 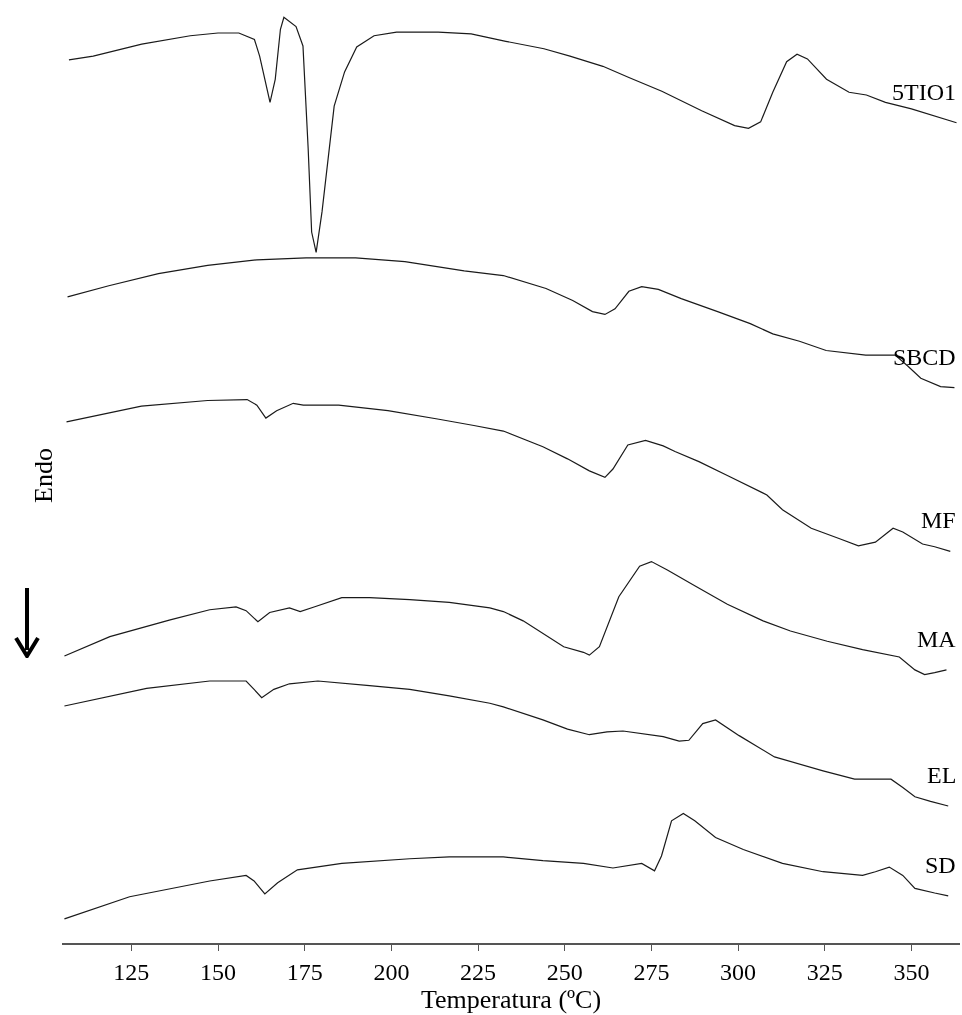 I want to click on x-tick-label: 275, so click(x=651, y=971).